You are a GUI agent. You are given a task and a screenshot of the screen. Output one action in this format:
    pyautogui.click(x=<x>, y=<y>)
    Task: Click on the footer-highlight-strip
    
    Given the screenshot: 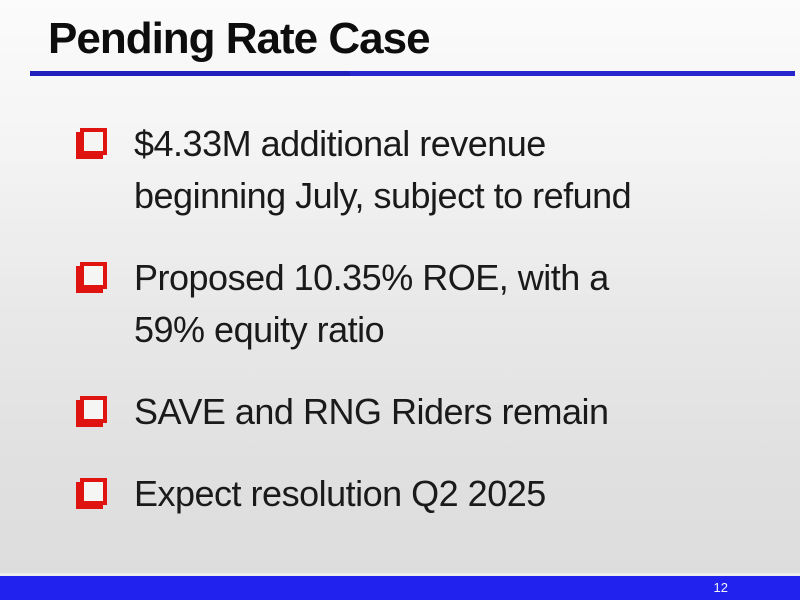 What is the action you would take?
    pyautogui.click(x=400, y=574)
    